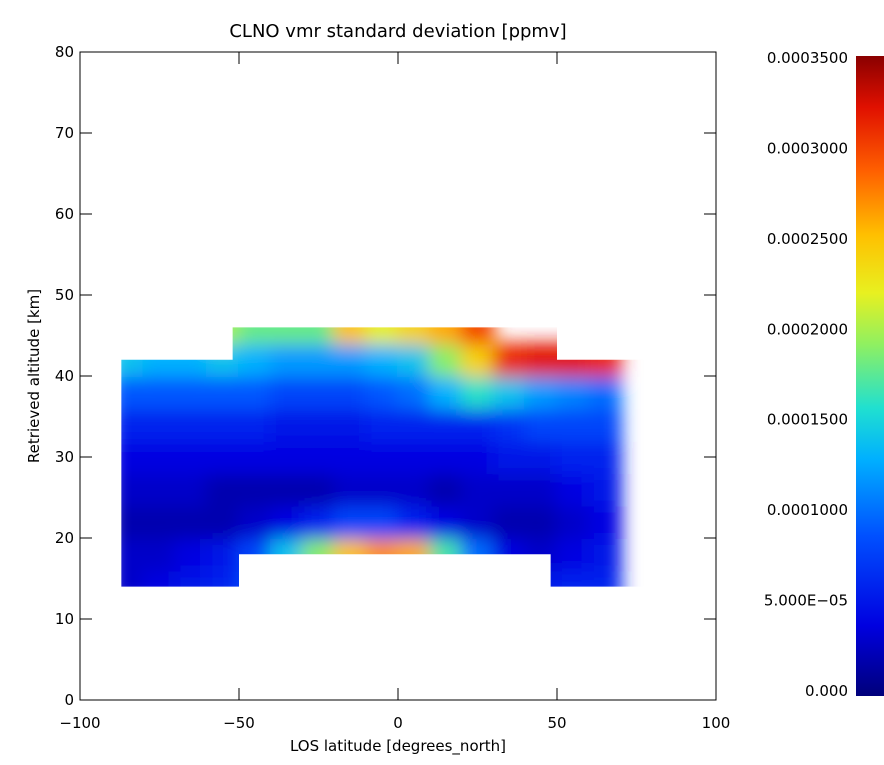  I want to click on y-tick-label: 20, so click(64, 538).